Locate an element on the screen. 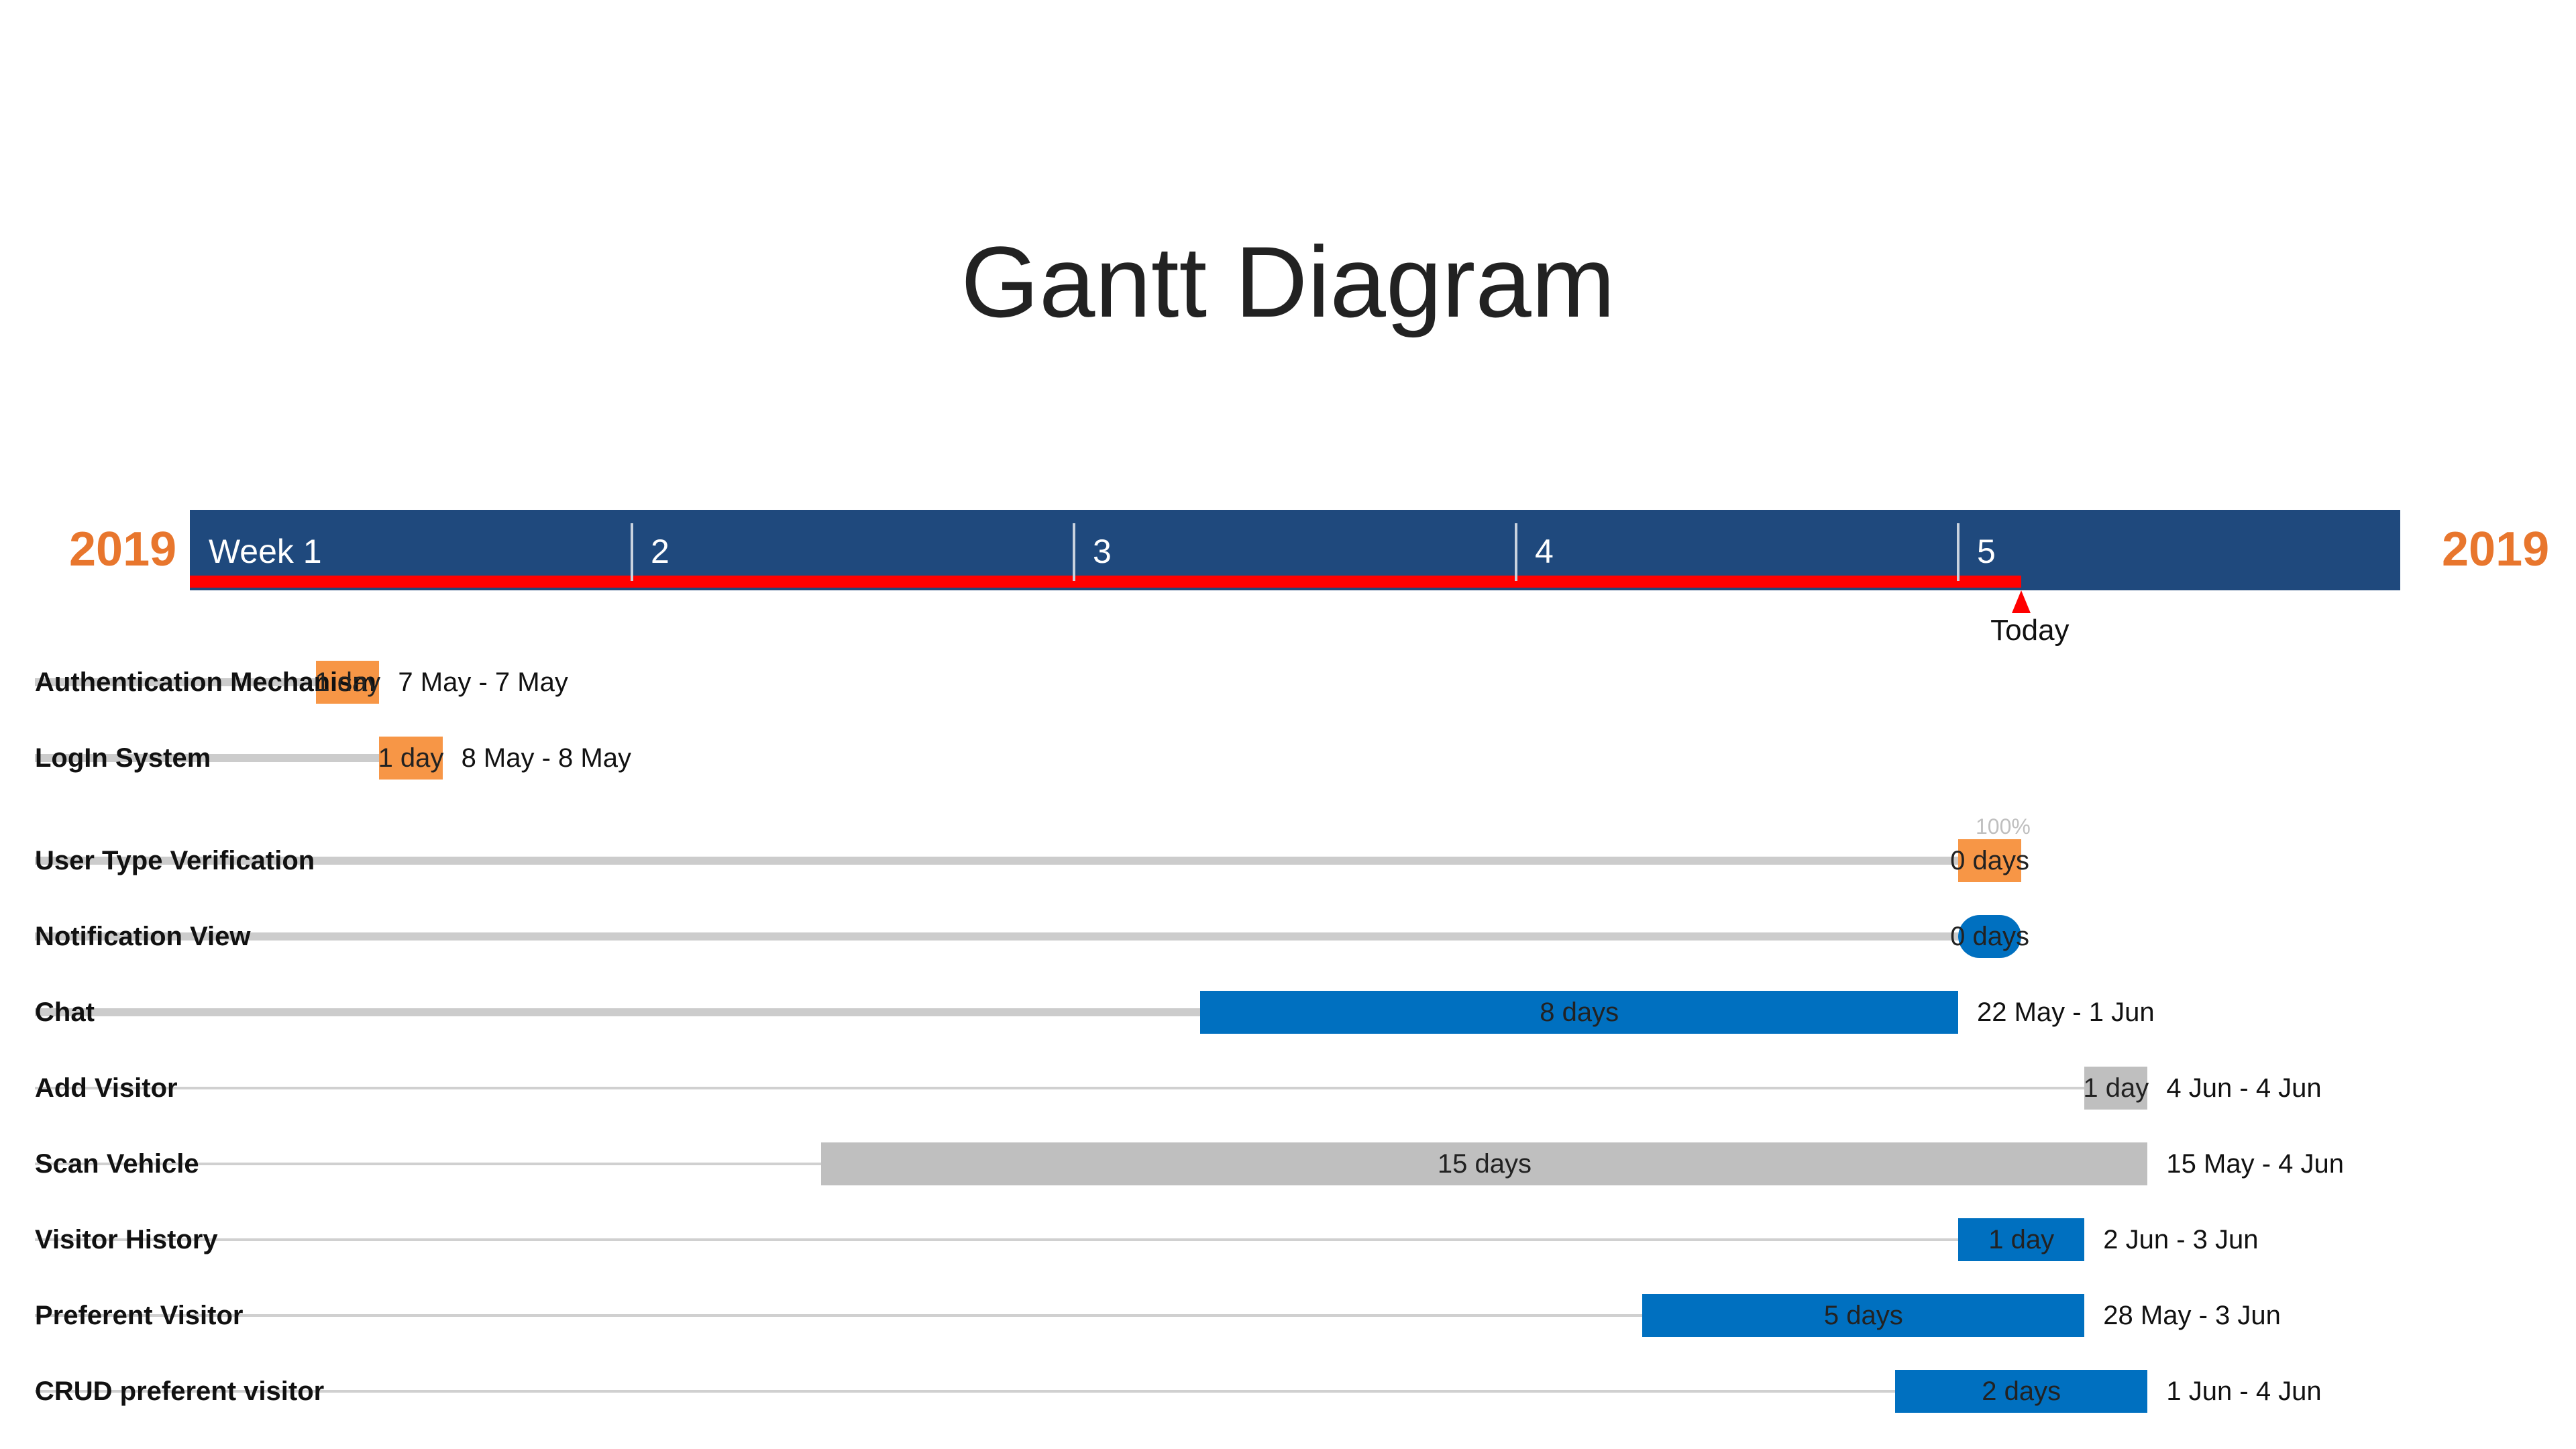  task-name: LogIn System is located at coordinates (123, 758).